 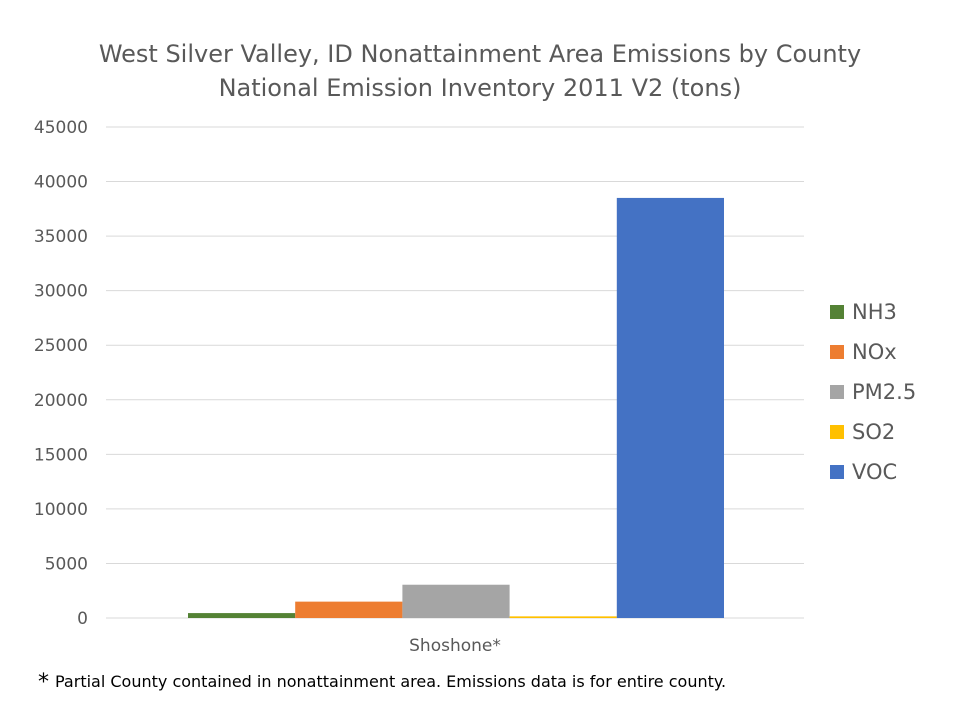 I want to click on legend-item: NH3, so click(x=873, y=312).